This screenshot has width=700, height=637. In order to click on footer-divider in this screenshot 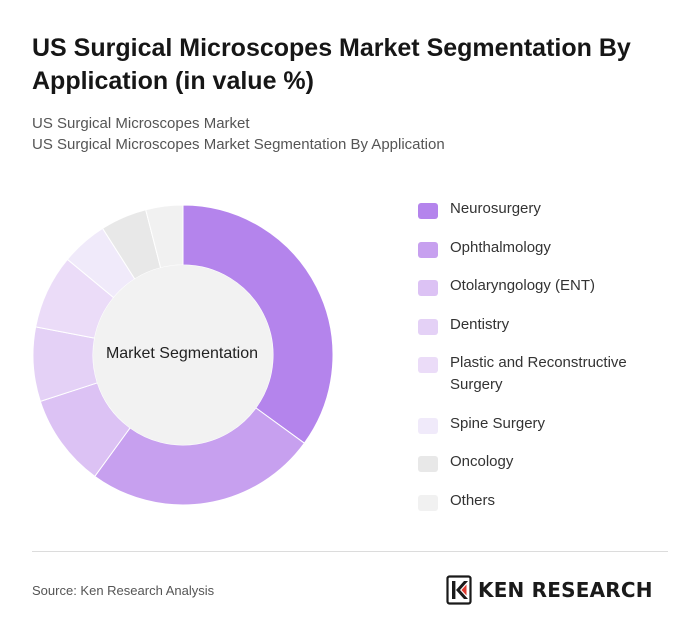, I will do `click(350, 551)`.